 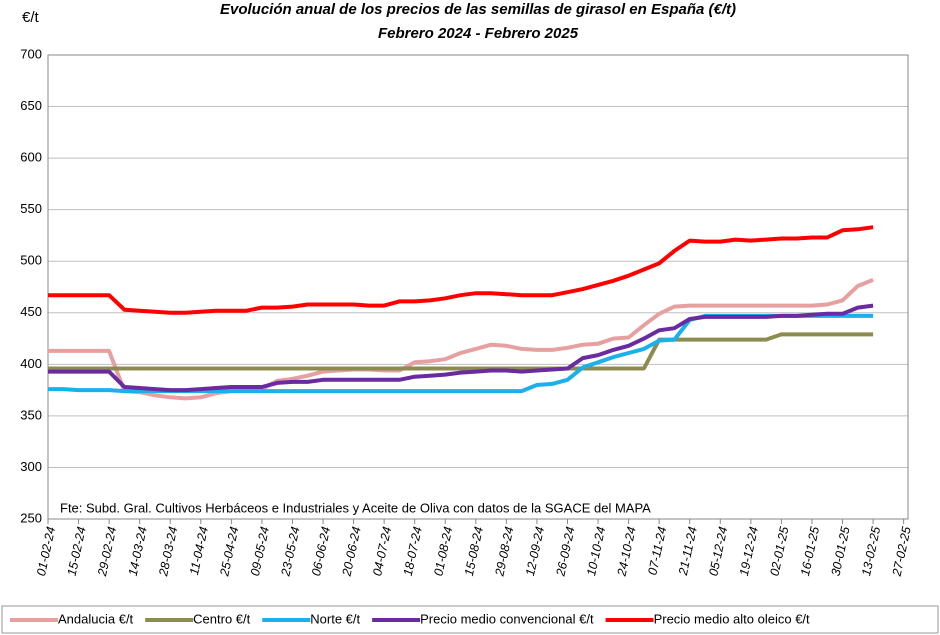 What do you see at coordinates (31, 517) in the screenshot?
I see `y-tick-label: 250` at bounding box center [31, 517].